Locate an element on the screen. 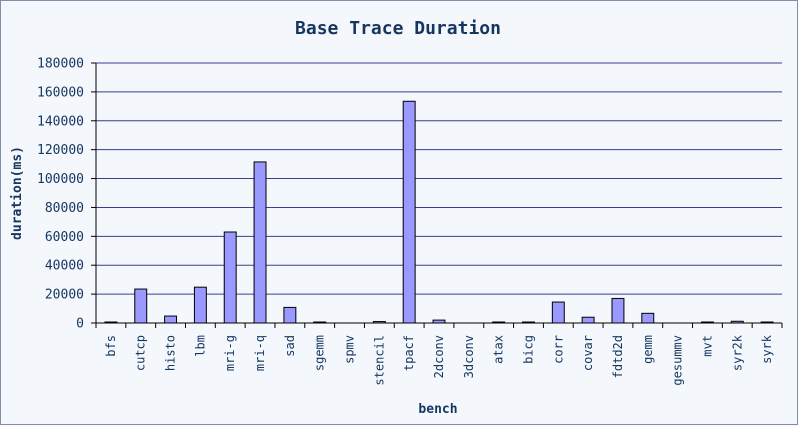 The height and width of the screenshot is (426, 798). bar-sad is located at coordinates (290, 315).